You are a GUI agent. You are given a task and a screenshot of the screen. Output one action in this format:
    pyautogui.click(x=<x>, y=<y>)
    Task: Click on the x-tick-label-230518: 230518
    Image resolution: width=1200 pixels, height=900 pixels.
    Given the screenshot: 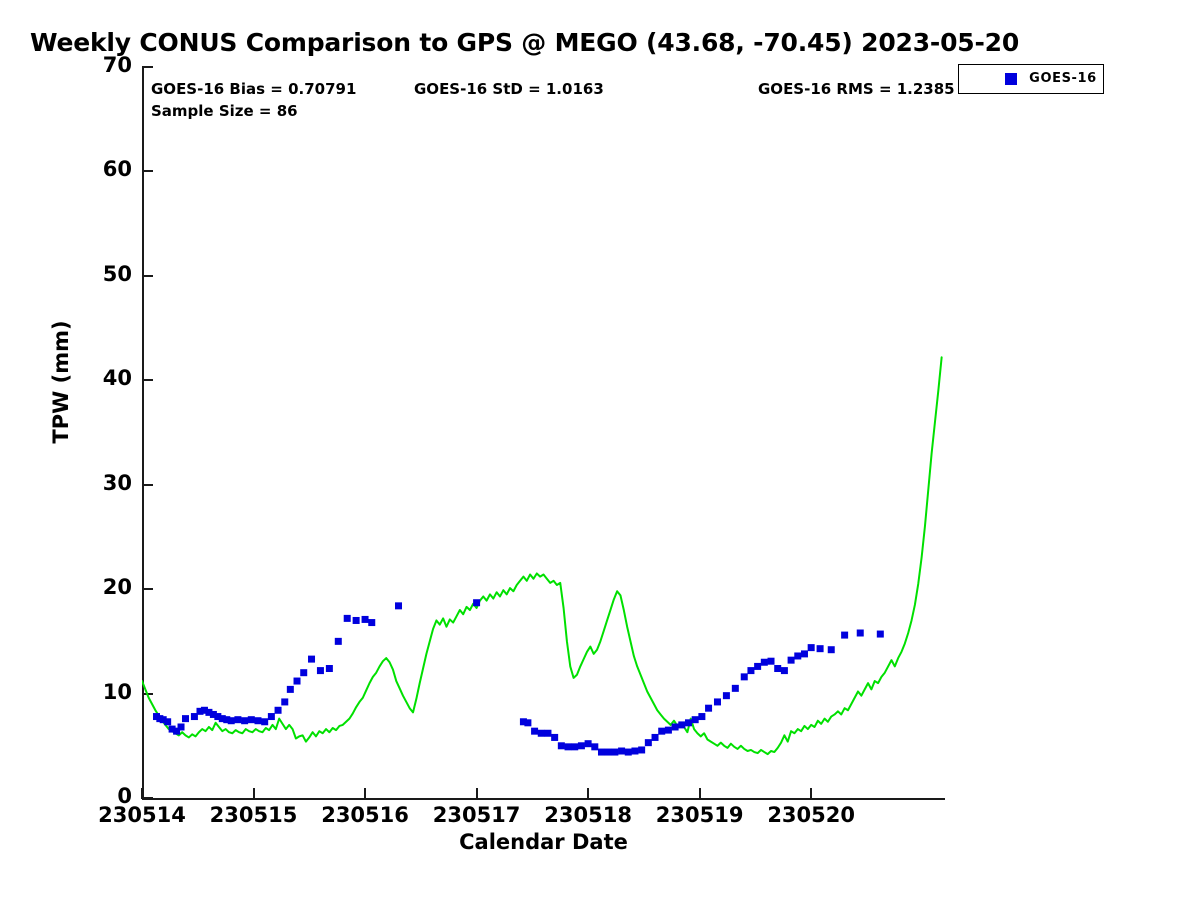 What is the action you would take?
    pyautogui.click(x=588, y=815)
    